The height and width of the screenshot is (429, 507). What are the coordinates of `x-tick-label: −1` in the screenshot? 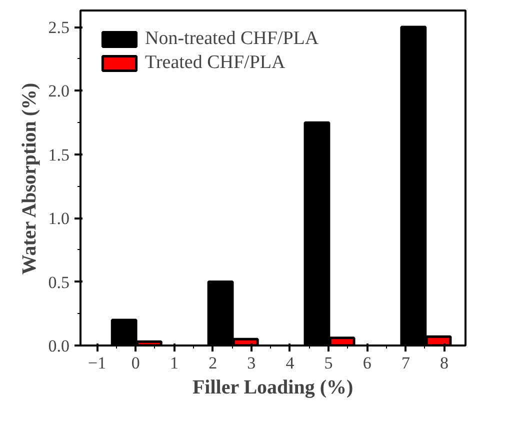 It's located at (97, 363).